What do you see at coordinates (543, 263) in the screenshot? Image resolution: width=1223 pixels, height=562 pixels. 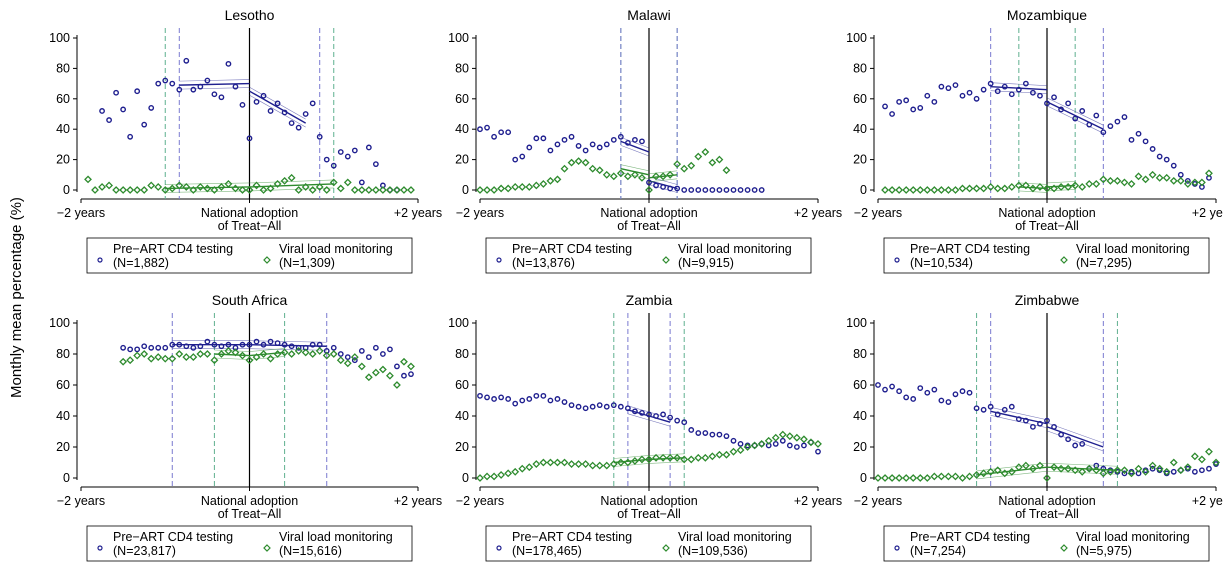 I see `legend-cd4-n: (N=13,876)` at bounding box center [543, 263].